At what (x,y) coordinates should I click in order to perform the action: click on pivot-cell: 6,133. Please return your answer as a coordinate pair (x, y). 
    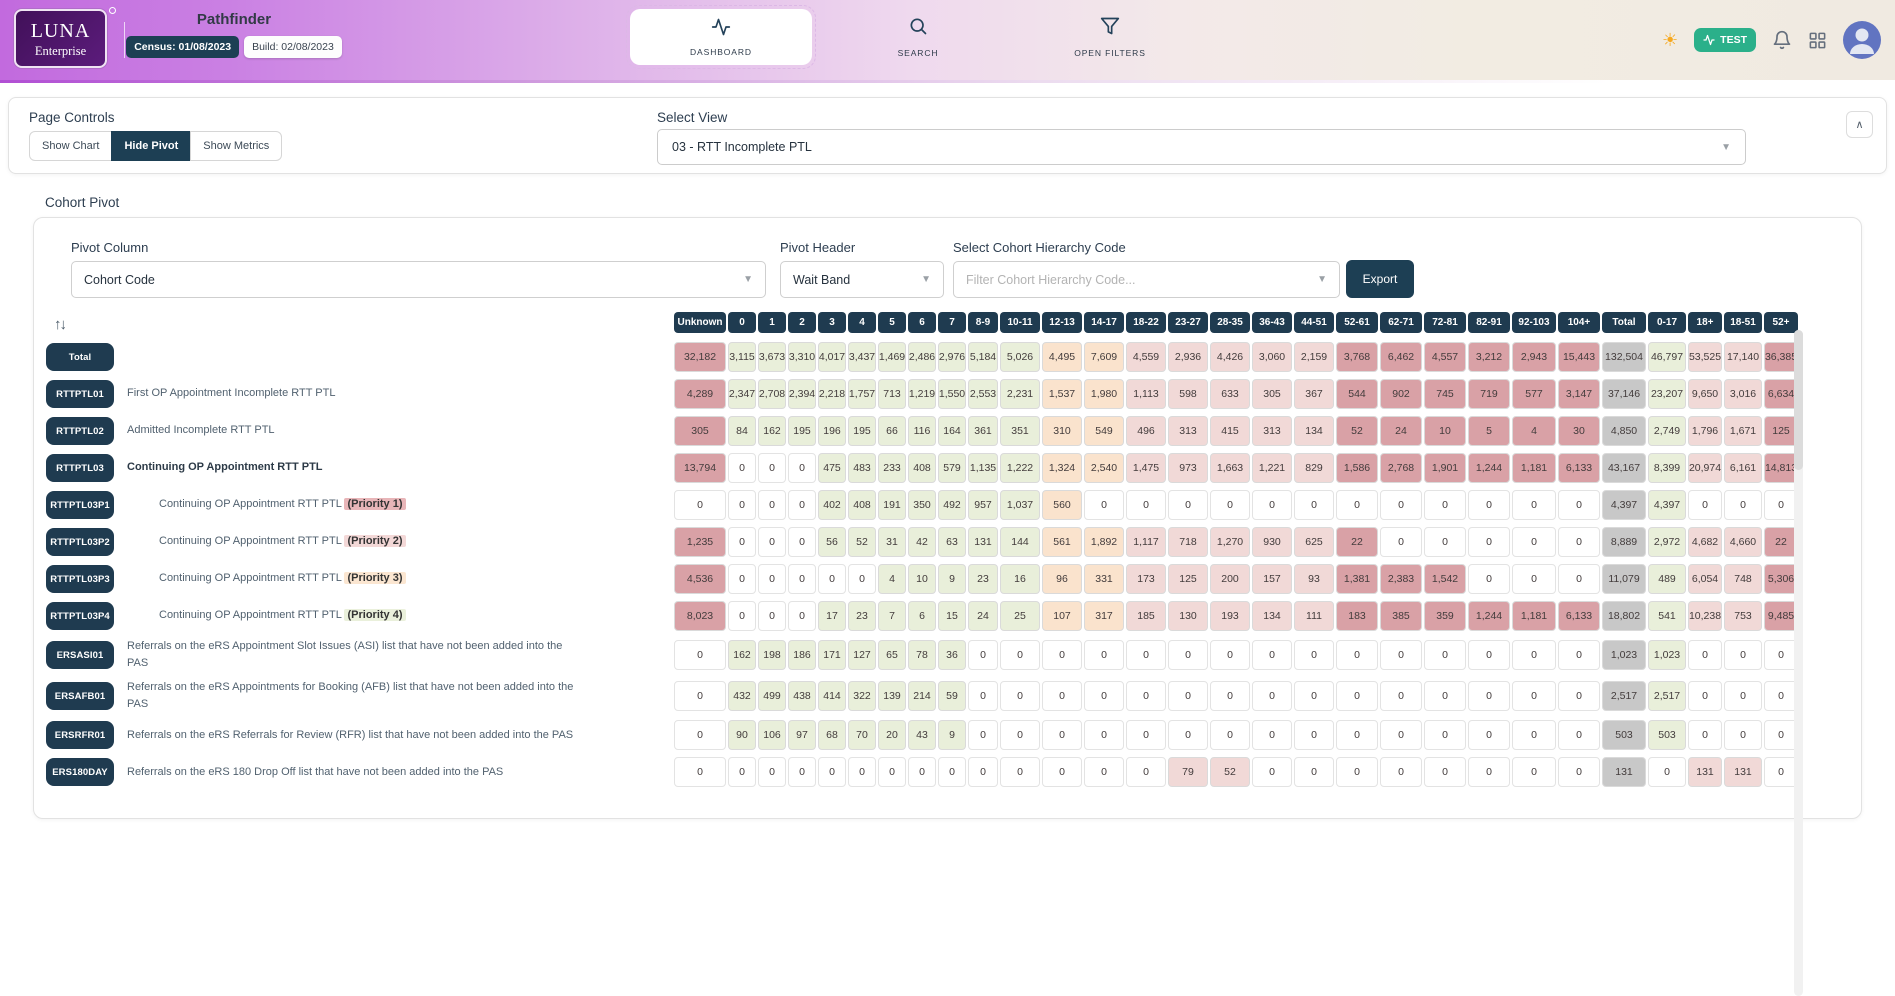
    Looking at the image, I should click on (1579, 468).